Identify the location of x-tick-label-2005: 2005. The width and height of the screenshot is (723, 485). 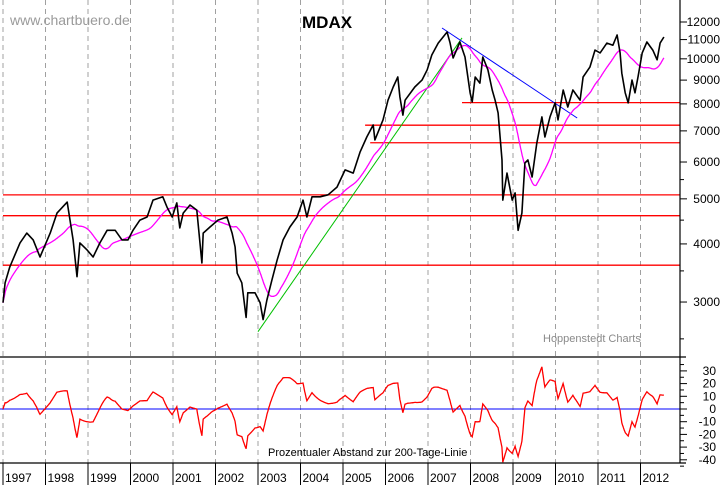
(358, 478).